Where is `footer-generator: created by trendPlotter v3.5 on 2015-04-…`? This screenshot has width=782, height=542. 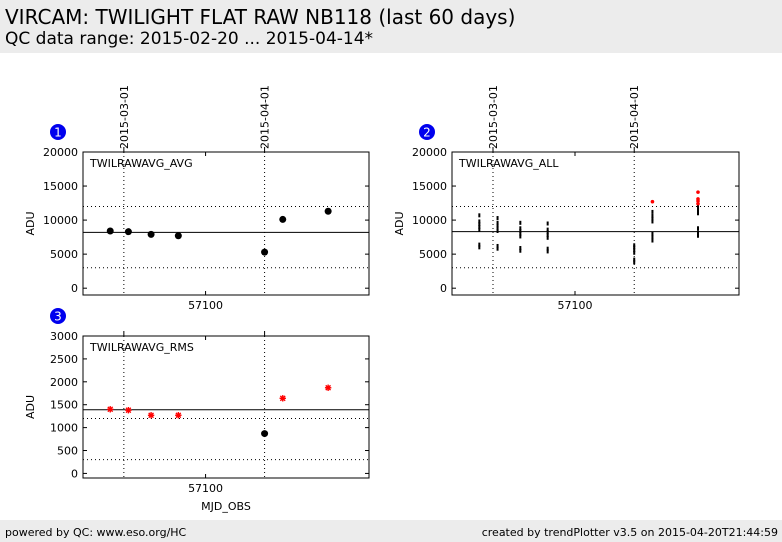 footer-generator: created by trendPlotter v3.5 on 2015-04-… is located at coordinates (629, 532).